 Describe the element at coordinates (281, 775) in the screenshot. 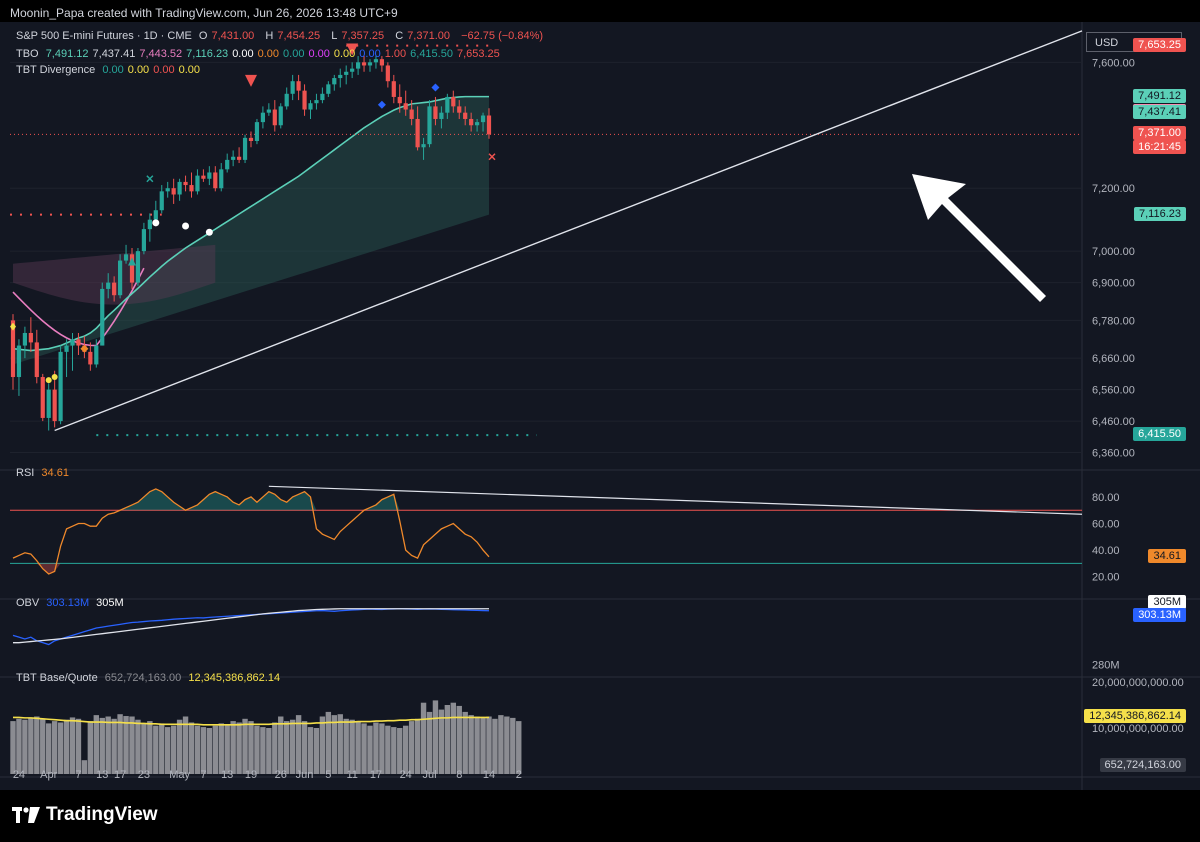

I see `time-tick-label: 26` at that location.